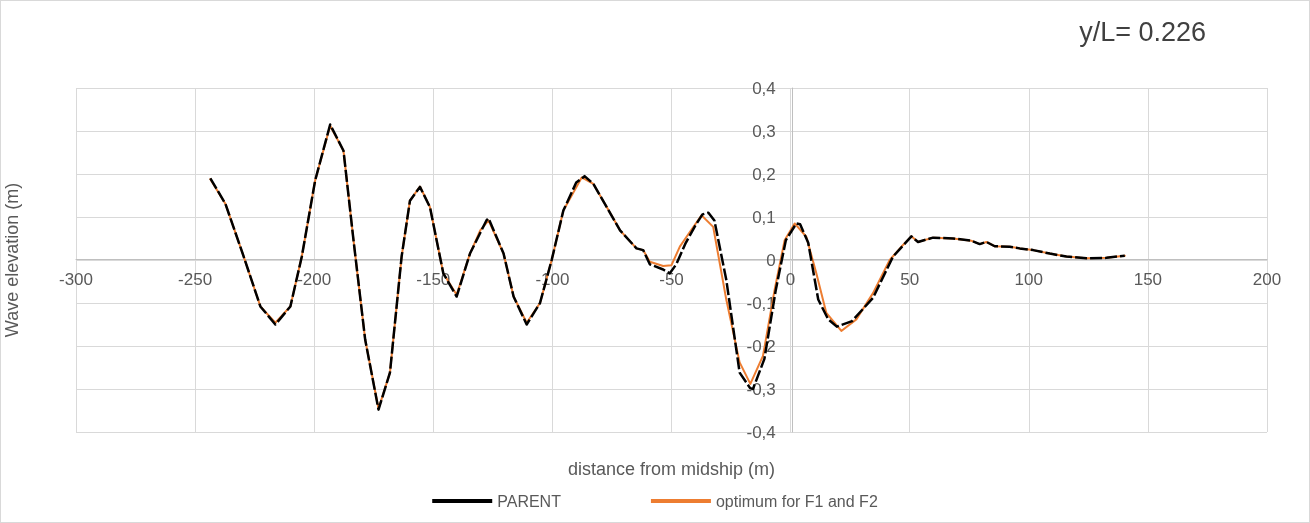  I want to click on x-axis-title: distance from midship (m), so click(671, 469).